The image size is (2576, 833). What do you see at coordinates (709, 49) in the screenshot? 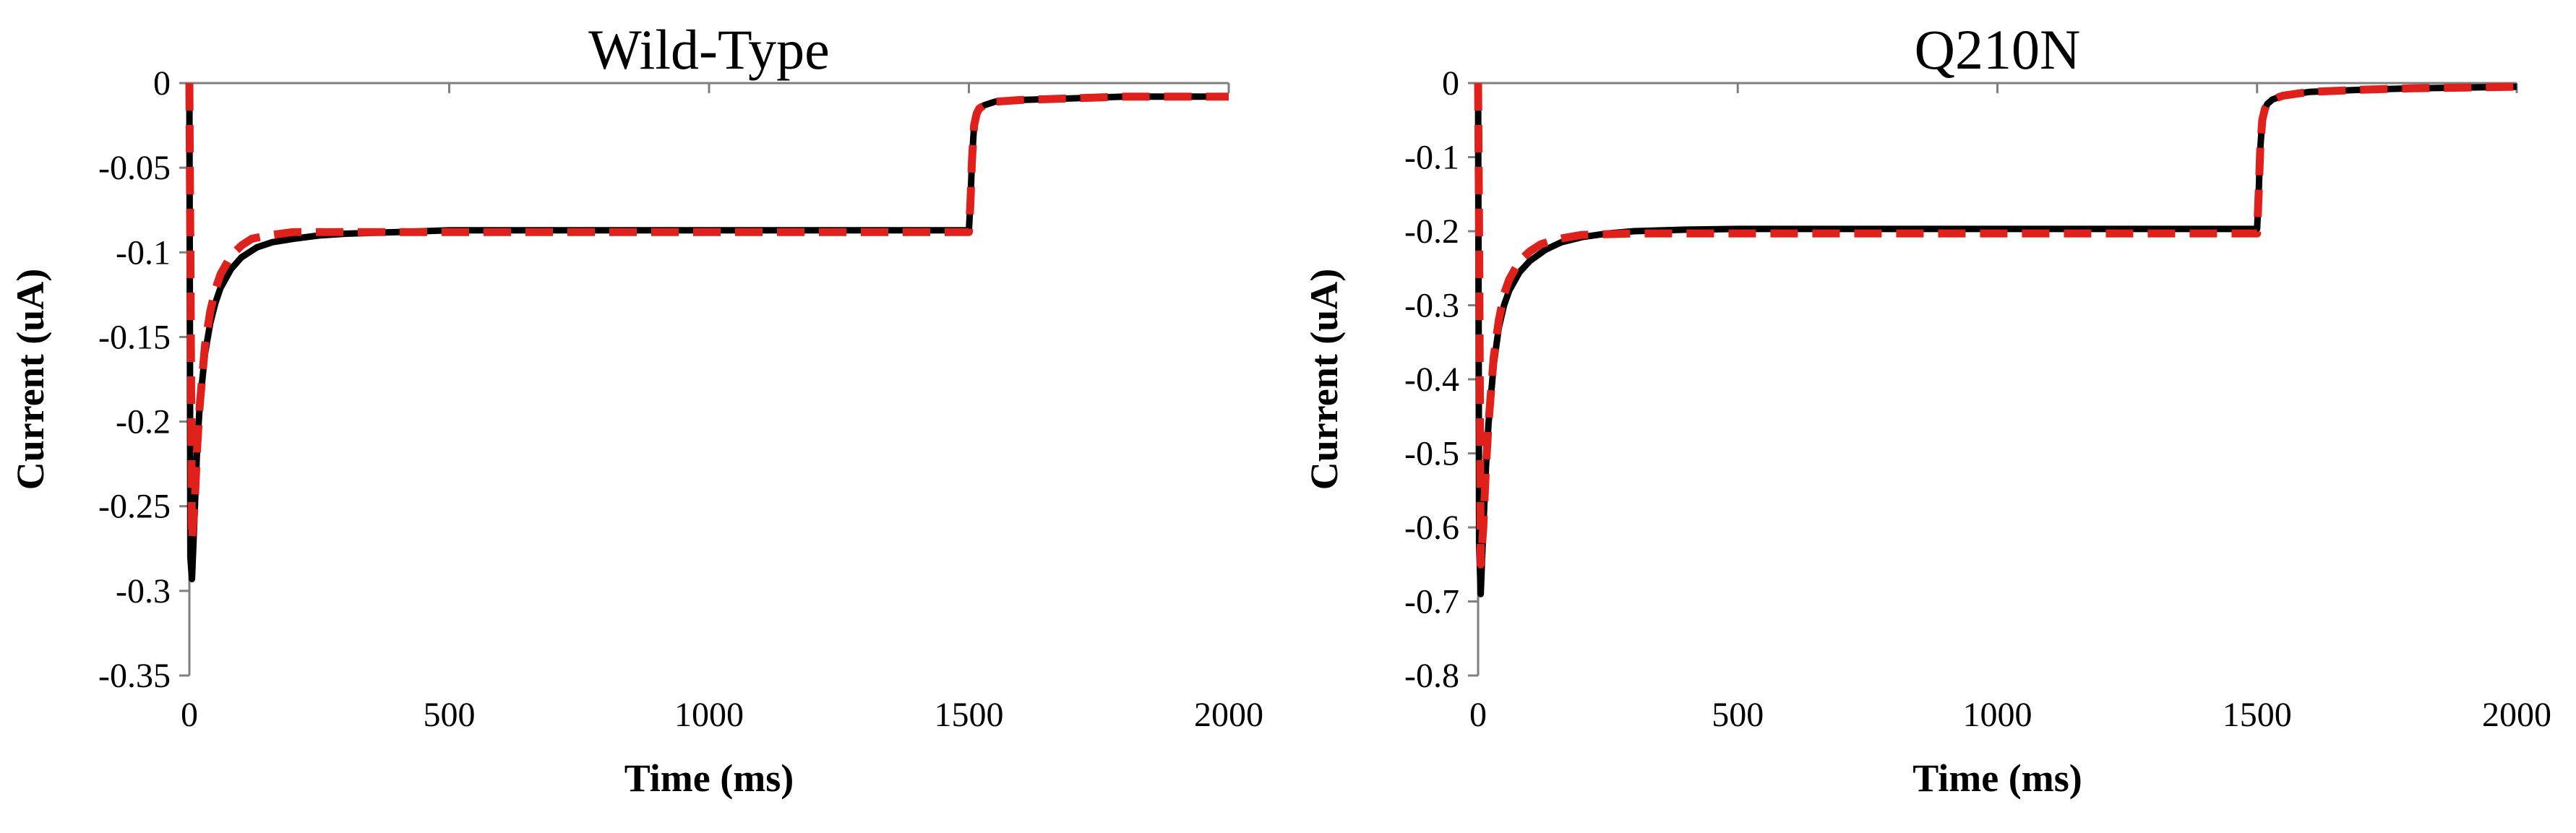
I see `chart-title: Wild-Type` at bounding box center [709, 49].